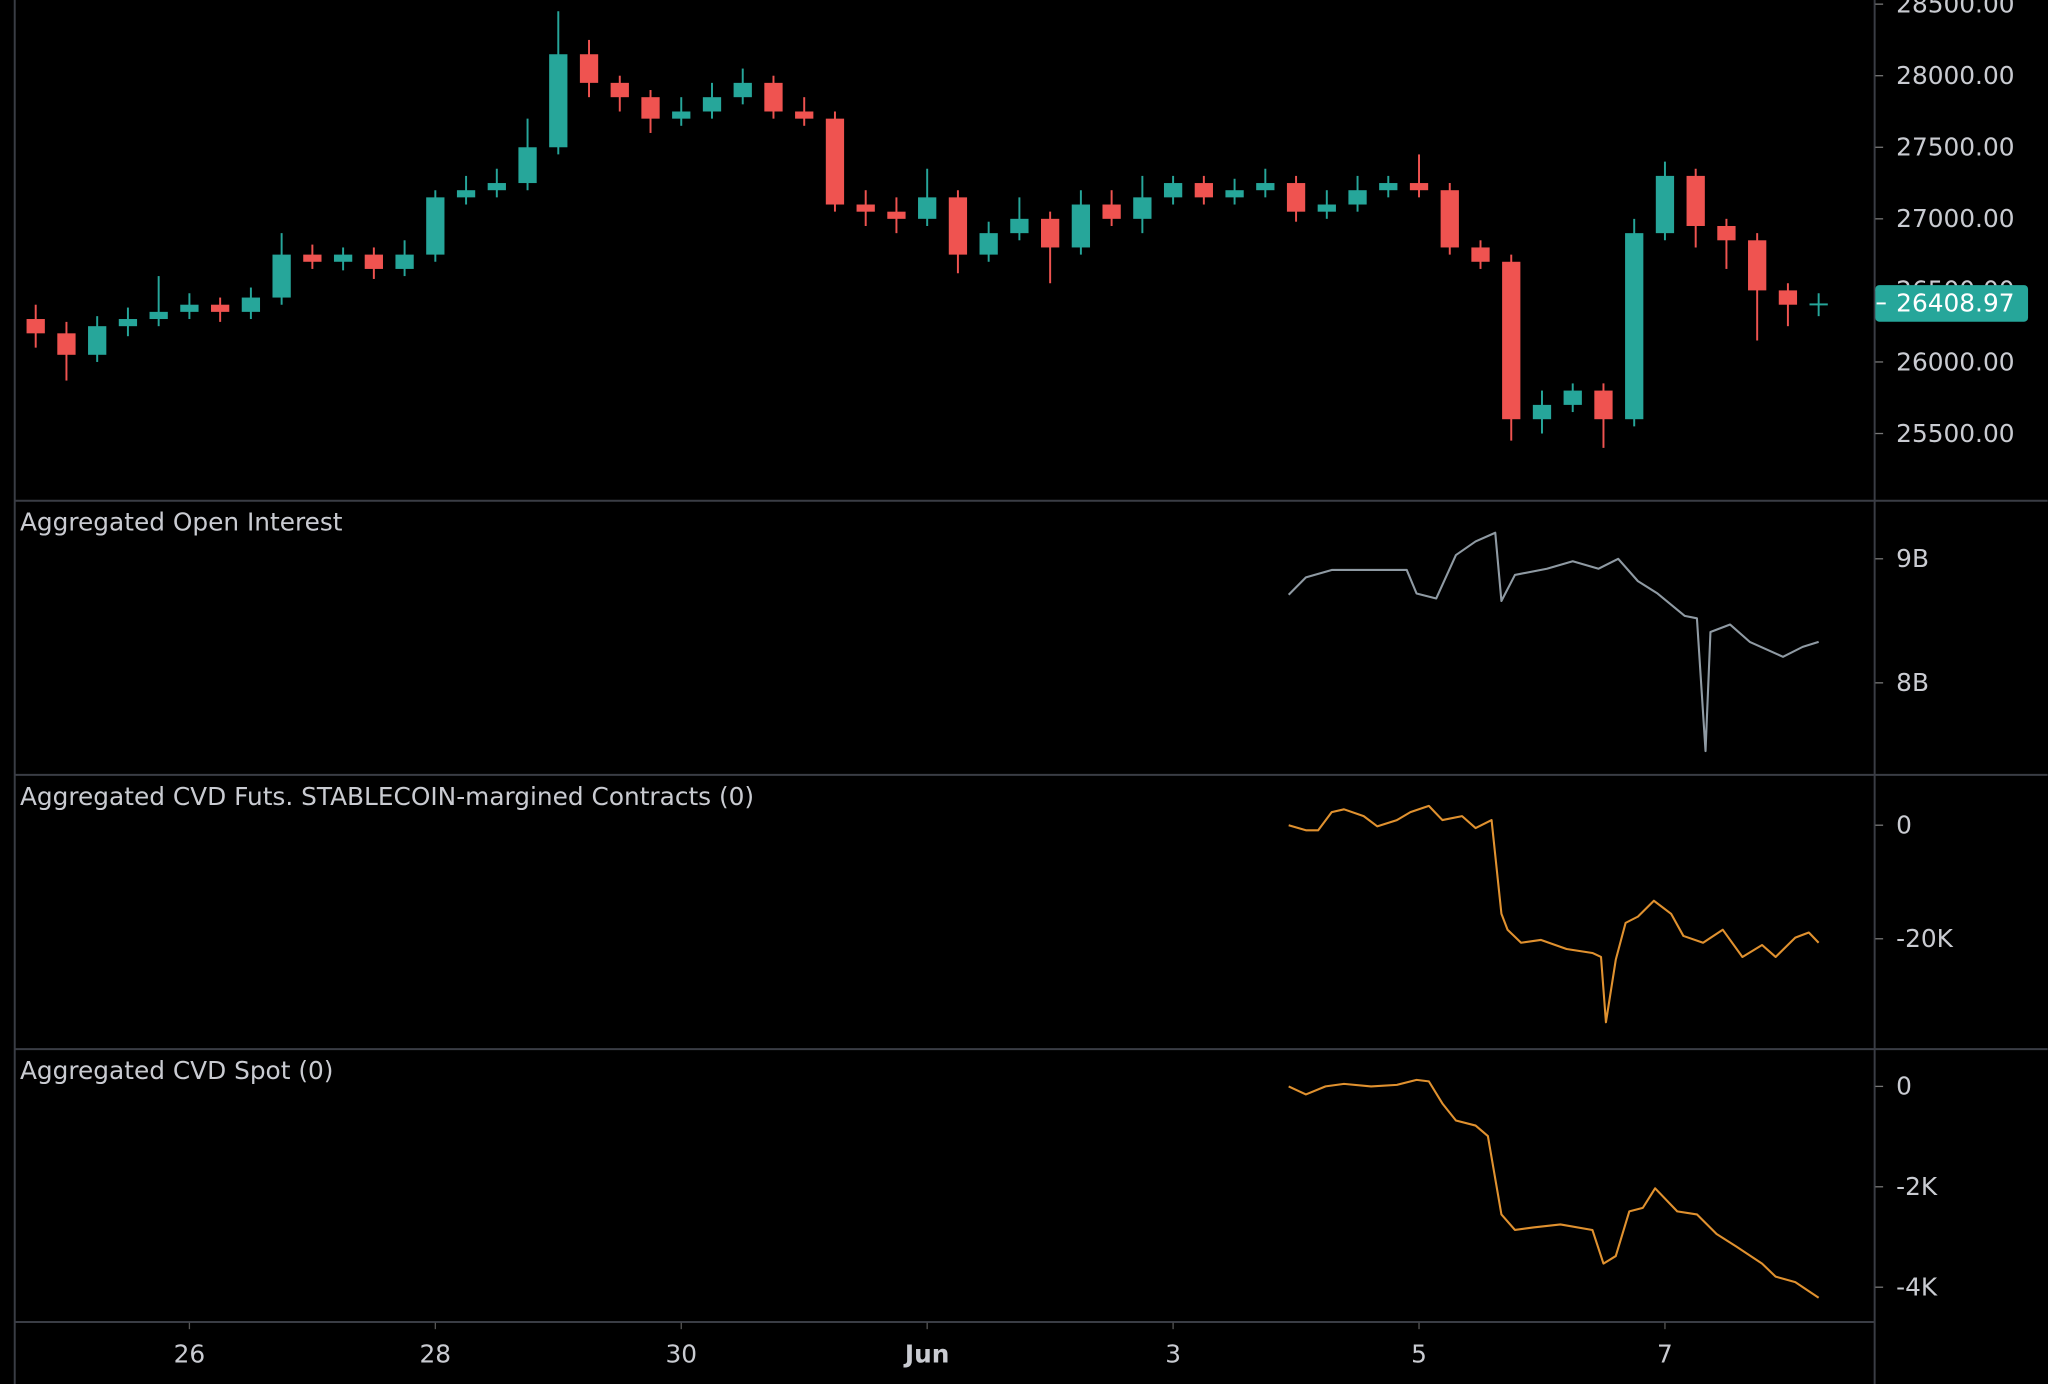  What do you see at coordinates (1955, 75) in the screenshot?
I see `y-tick-label: 28000.00` at bounding box center [1955, 75].